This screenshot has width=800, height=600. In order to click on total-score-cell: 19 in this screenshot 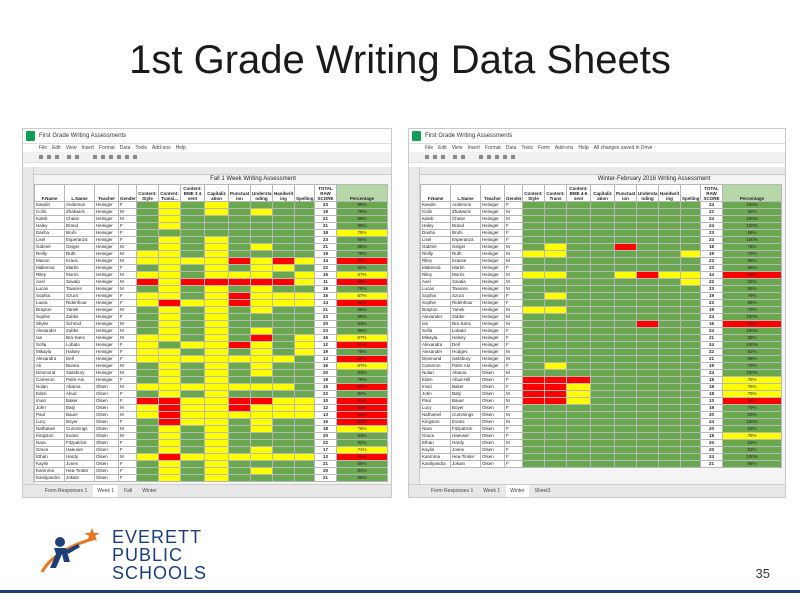, I will do `click(325, 289)`.